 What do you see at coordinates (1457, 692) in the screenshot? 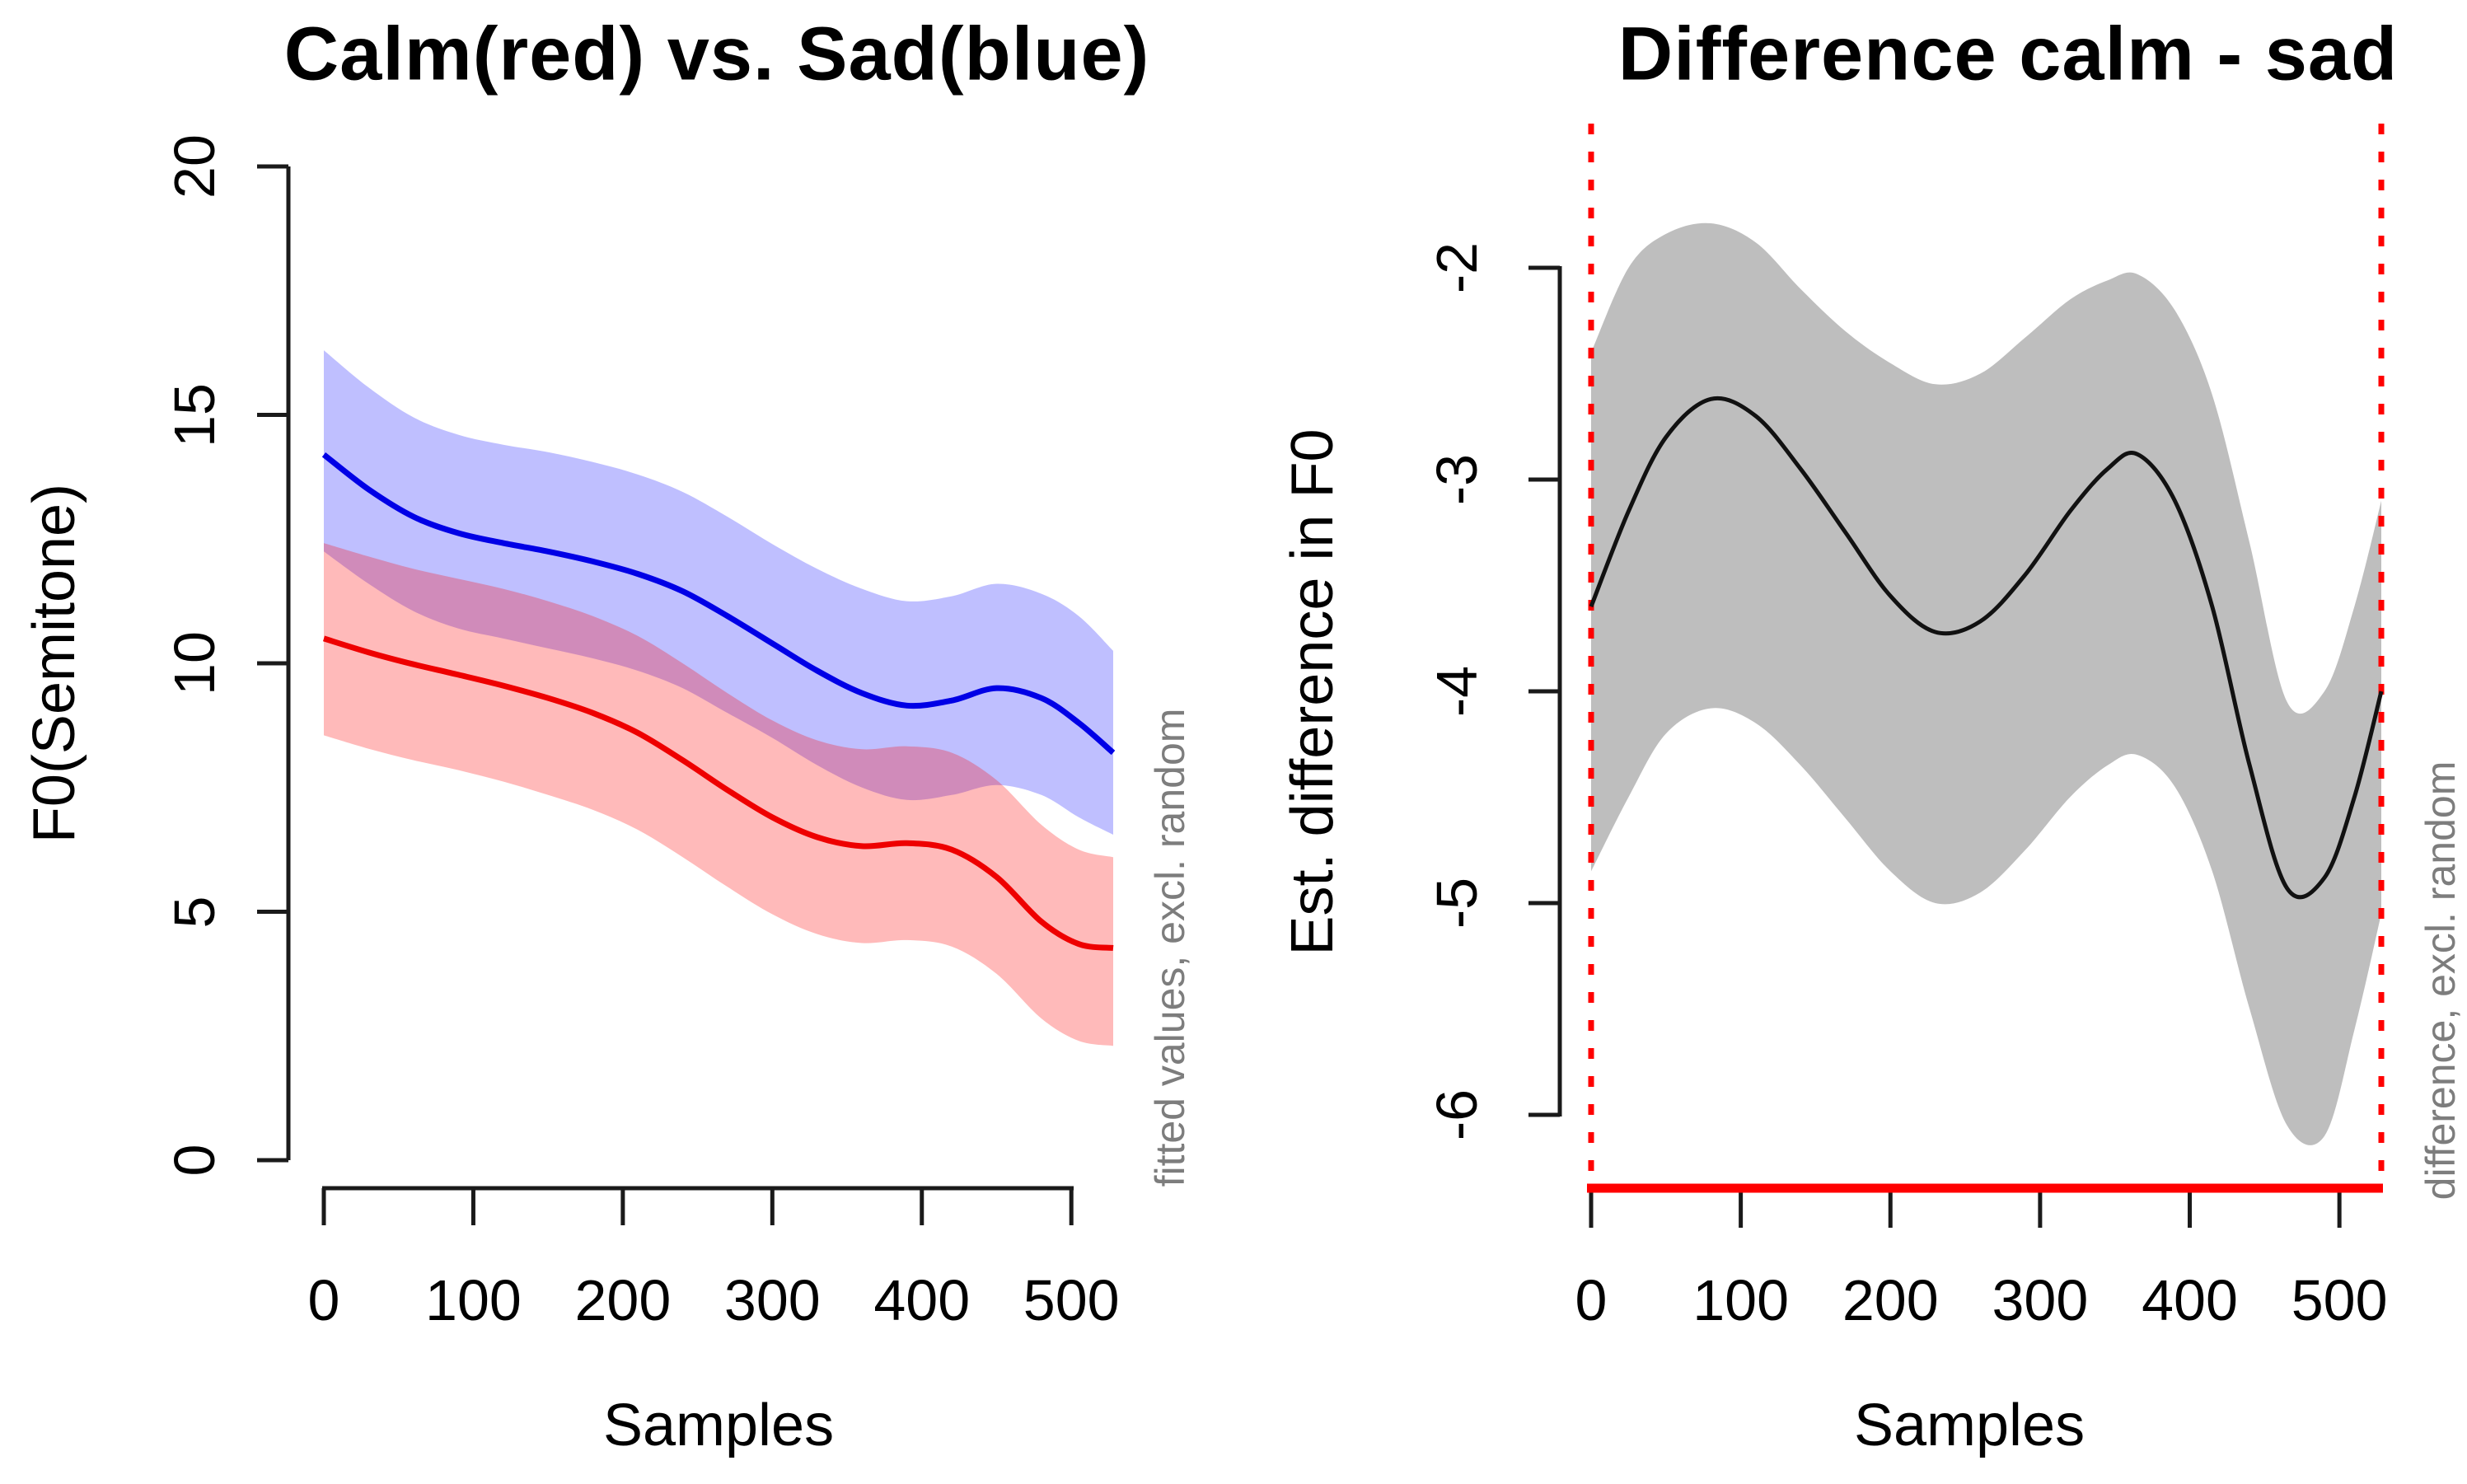
I see `y-tick-label: -4` at bounding box center [1457, 692].